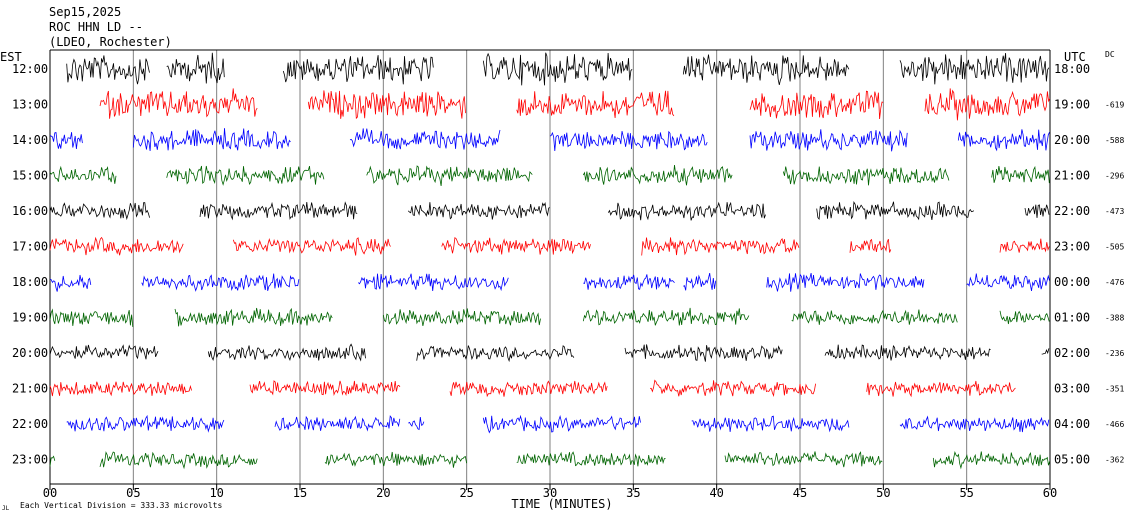  I want to click on dc-offset-label: -236, so click(1114, 353).